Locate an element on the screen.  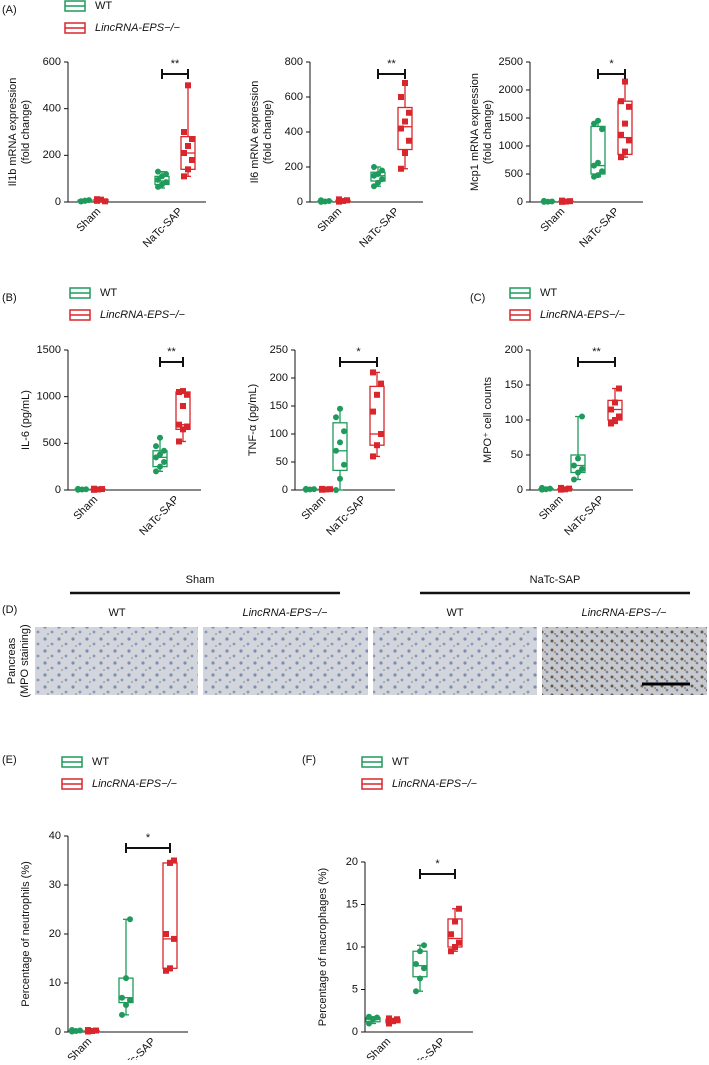
panel-label: (C) is located at coordinates (477, 298).